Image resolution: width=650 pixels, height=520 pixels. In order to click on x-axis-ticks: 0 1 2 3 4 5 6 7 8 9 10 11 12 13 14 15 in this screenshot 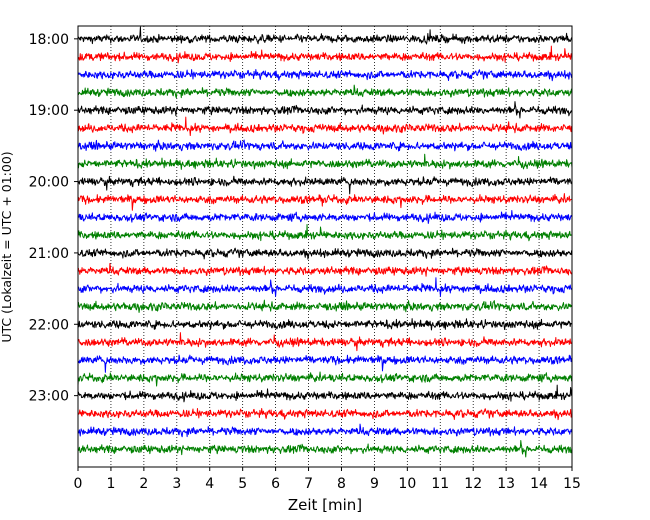, I will do `click(327, 479)`.